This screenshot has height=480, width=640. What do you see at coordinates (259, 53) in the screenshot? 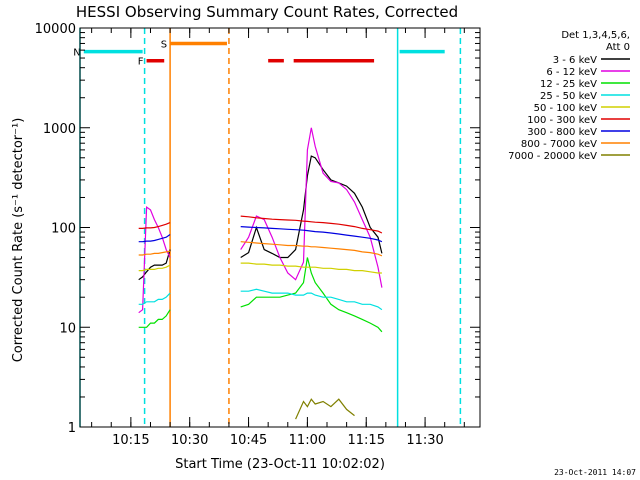
I see `flag-bars: F N S` at bounding box center [259, 53].